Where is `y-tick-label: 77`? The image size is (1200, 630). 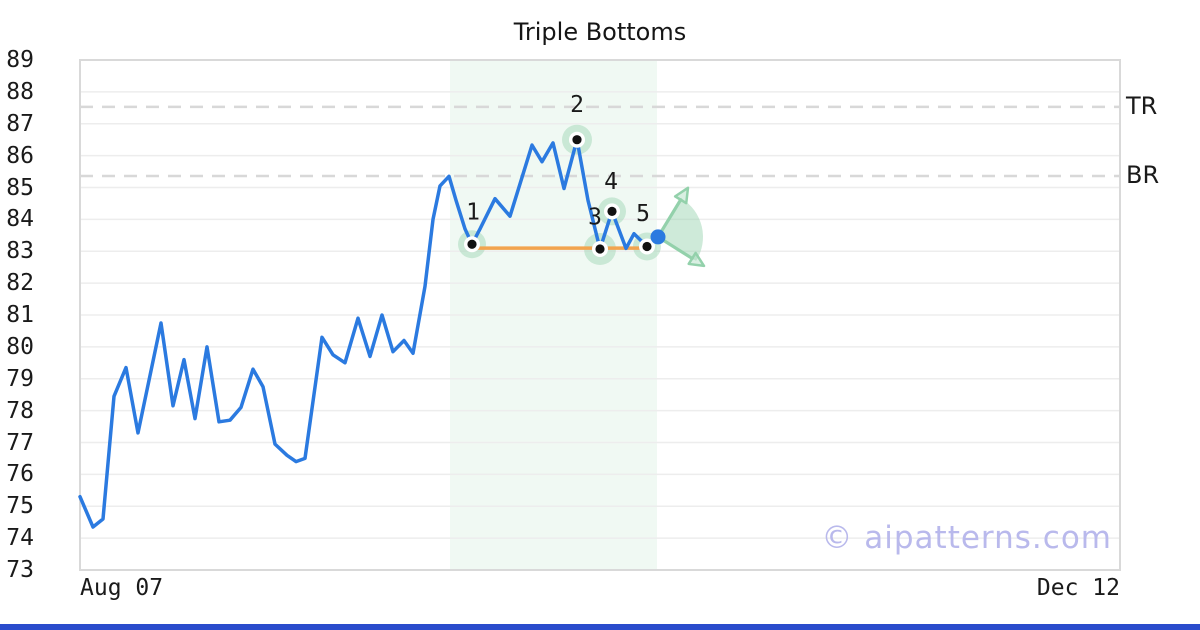
y-tick-label: 77 is located at coordinates (20, 442).